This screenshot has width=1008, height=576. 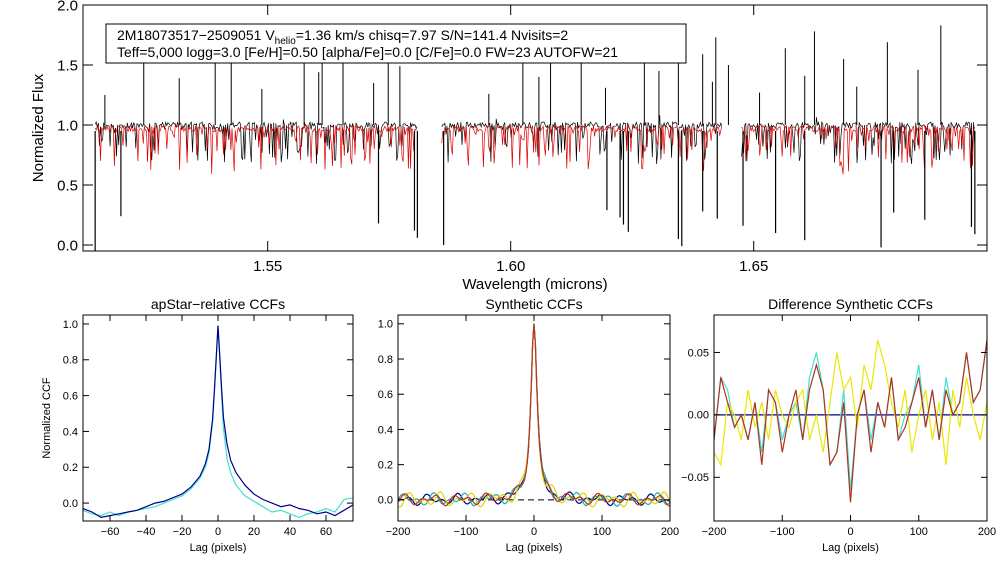 I want to click on synthetic_ccf-xtick-label: −100, so click(x=466, y=532).